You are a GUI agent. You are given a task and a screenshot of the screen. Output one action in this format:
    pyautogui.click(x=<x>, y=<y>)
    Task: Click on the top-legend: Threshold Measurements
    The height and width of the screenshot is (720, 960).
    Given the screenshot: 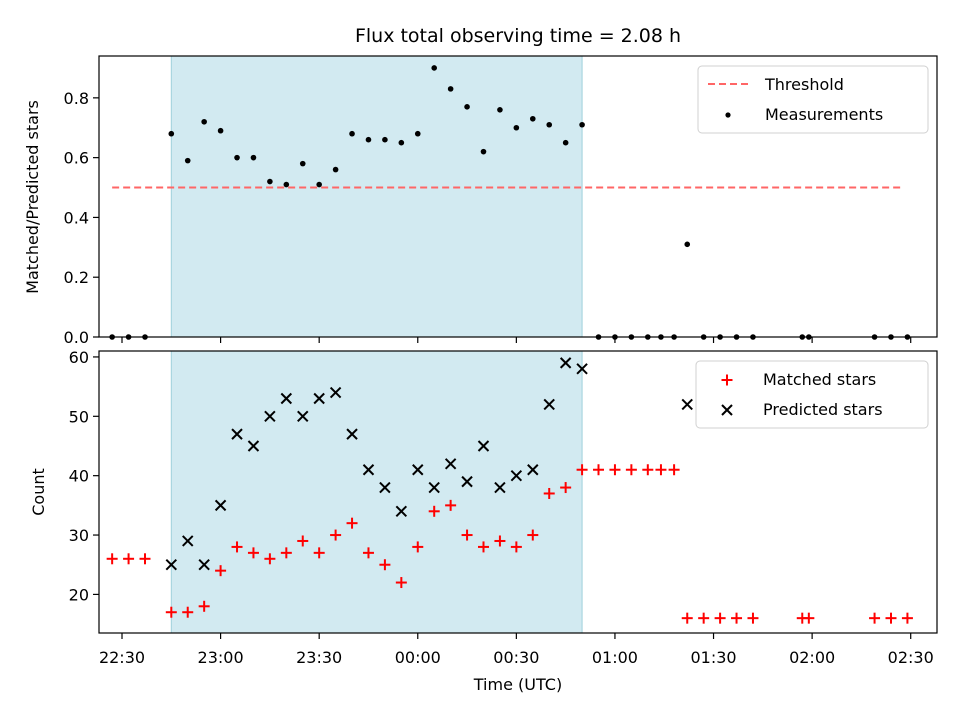 What is the action you would take?
    pyautogui.click(x=813, y=99)
    